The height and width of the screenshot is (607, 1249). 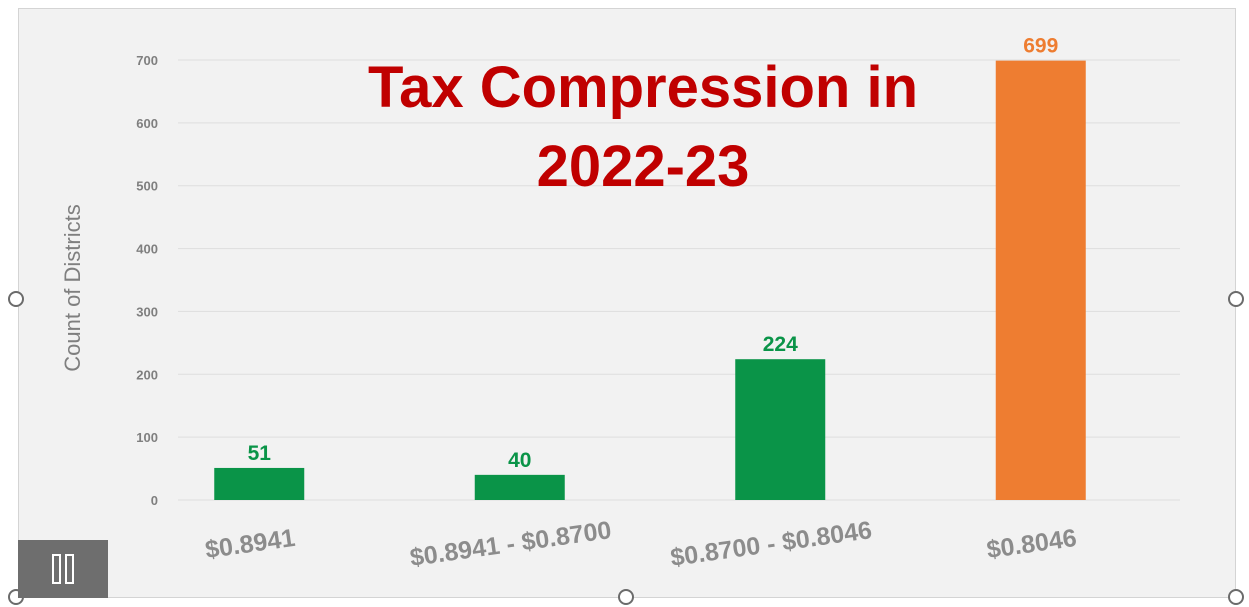 What do you see at coordinates (519, 460) in the screenshot?
I see `data-label: 40` at bounding box center [519, 460].